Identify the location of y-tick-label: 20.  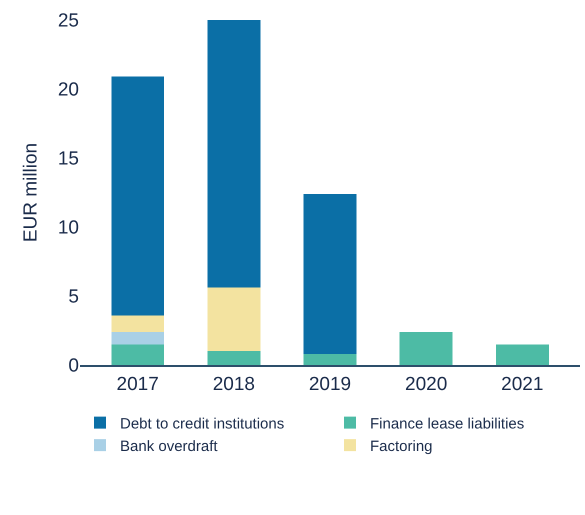
(68, 90).